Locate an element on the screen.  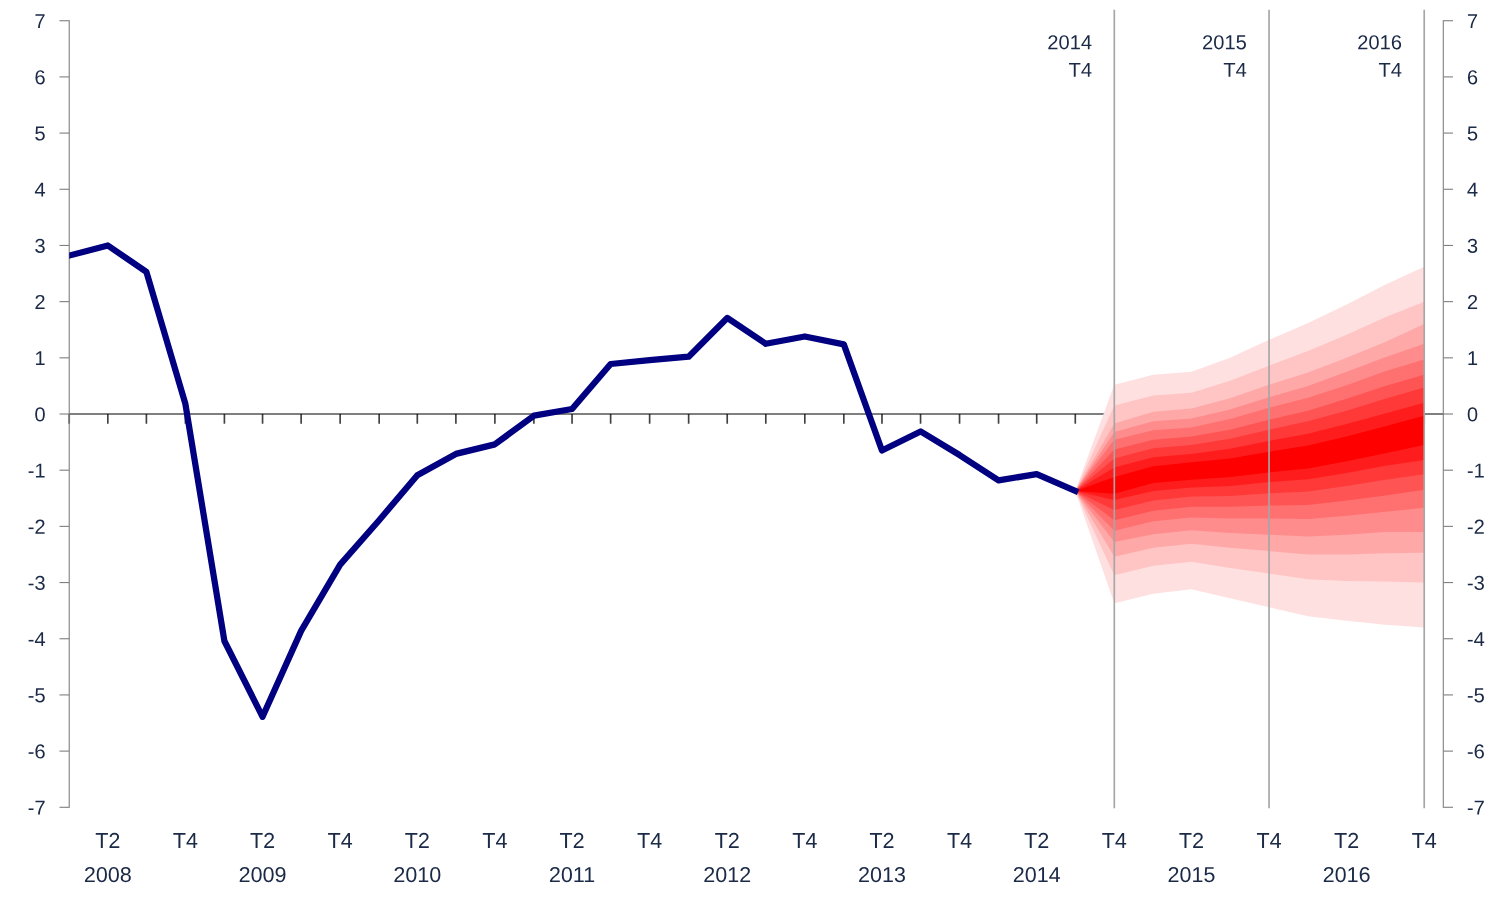
x-tick-label: T2 2016 is located at coordinates (1346, 857).